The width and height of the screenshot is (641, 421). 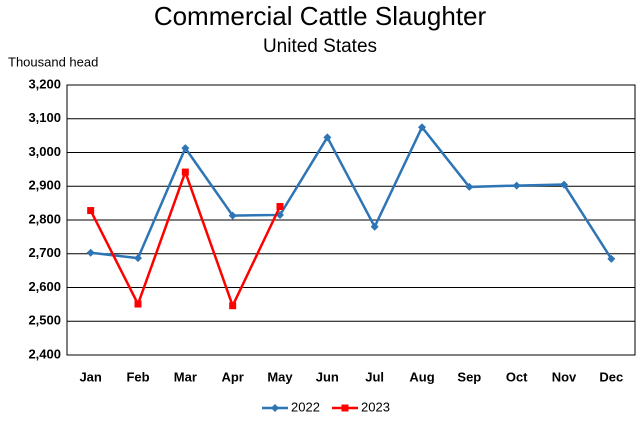 What do you see at coordinates (232, 376) in the screenshot?
I see `x-tick-label: Apr` at bounding box center [232, 376].